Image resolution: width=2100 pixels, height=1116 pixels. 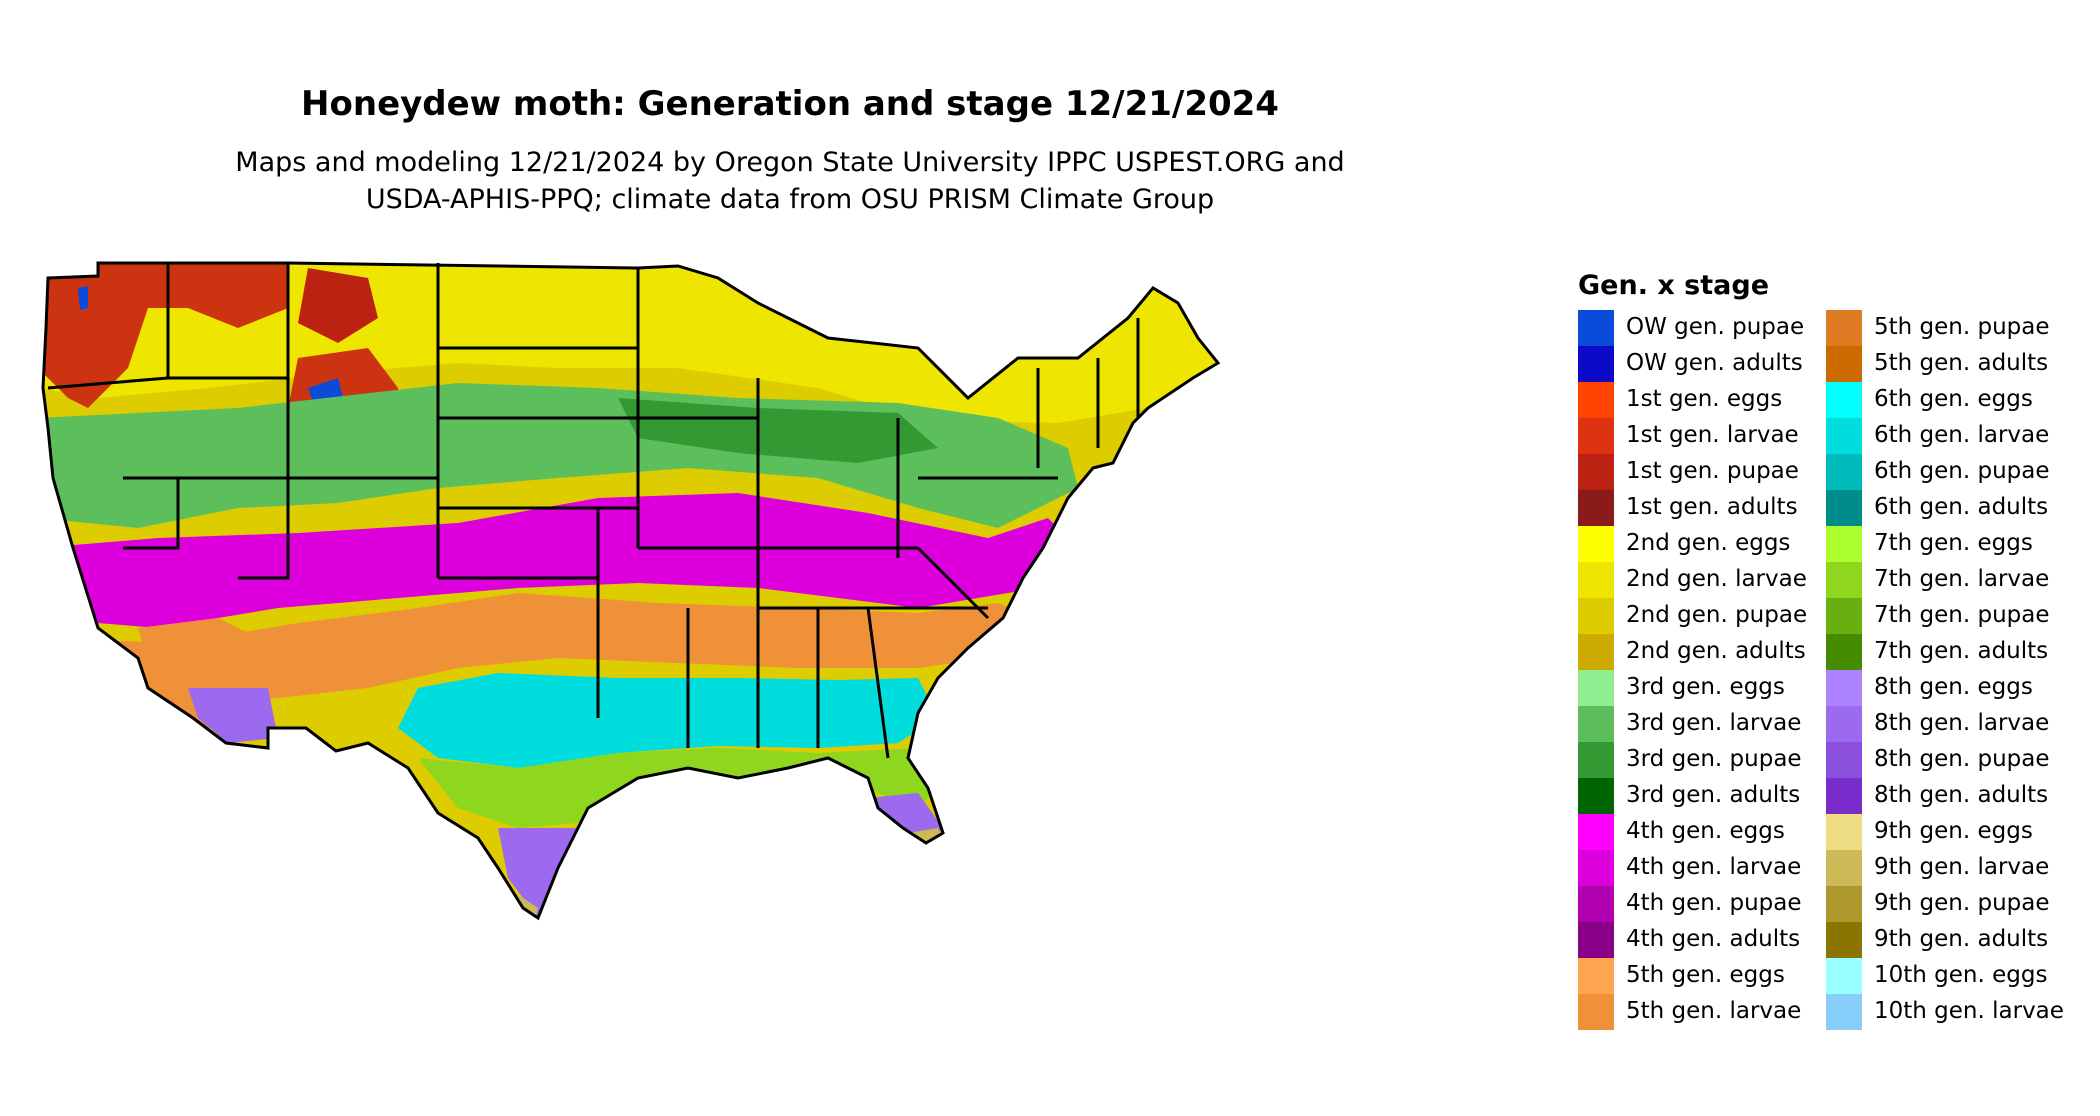 What do you see at coordinates (1961, 975) in the screenshot?
I see `legend-label: 10th gen. eggs` at bounding box center [1961, 975].